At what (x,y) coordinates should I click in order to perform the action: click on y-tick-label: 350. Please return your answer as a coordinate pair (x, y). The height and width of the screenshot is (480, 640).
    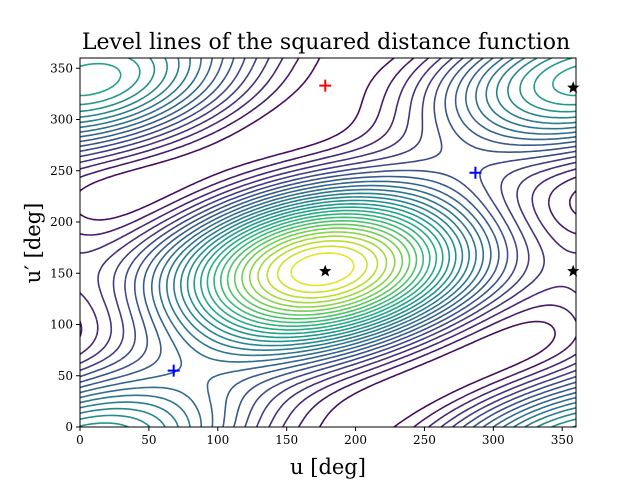
    Looking at the image, I should click on (61, 68).